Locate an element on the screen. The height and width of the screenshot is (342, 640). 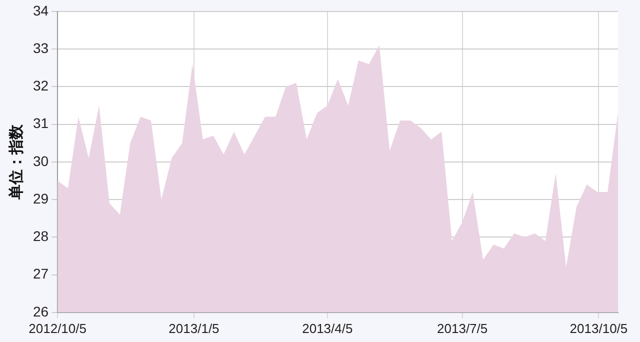
x-tick-label: 2012/10/5 is located at coordinates (57, 328).